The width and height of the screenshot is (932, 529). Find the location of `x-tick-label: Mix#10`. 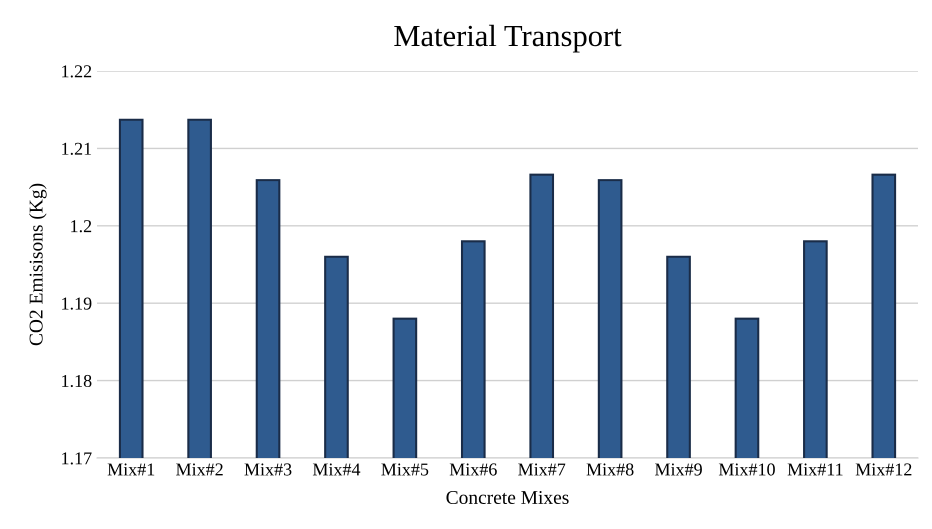

x-tick-label: Mix#10 is located at coordinates (746, 469).